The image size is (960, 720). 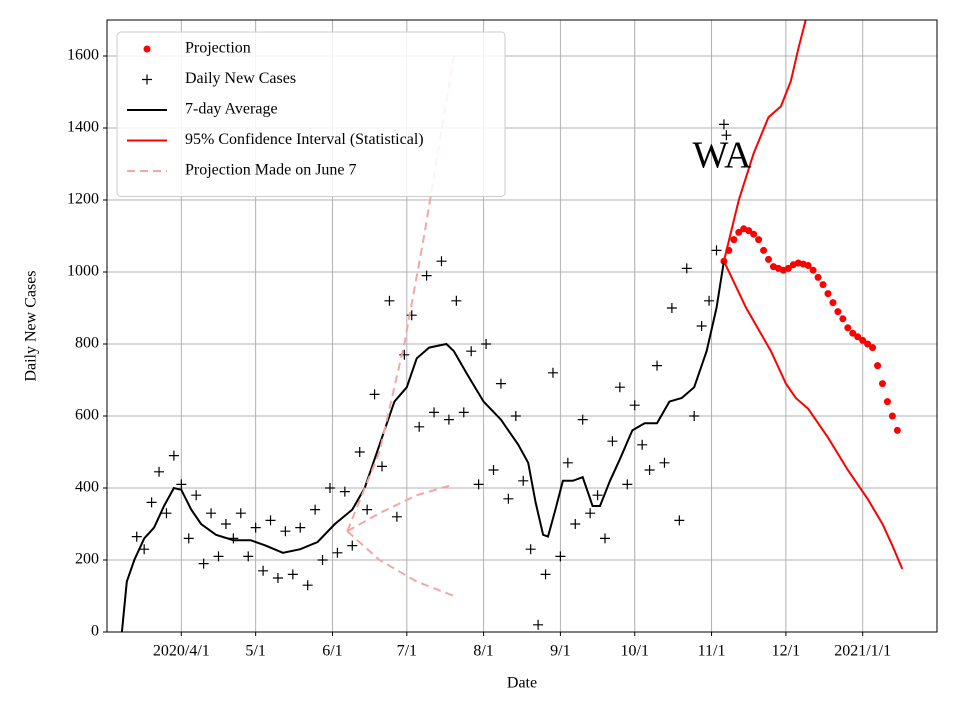 I want to click on legend-box, so click(x=311, y=114).